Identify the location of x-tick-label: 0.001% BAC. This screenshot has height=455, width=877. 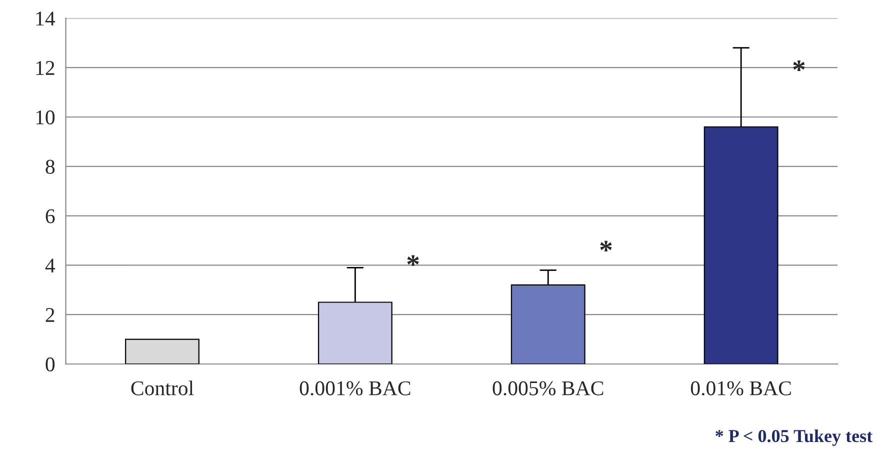
(355, 388).